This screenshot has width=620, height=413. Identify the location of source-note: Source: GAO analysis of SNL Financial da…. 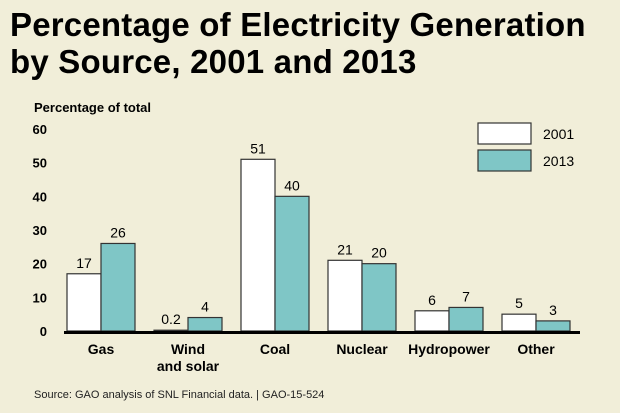
(179, 395).